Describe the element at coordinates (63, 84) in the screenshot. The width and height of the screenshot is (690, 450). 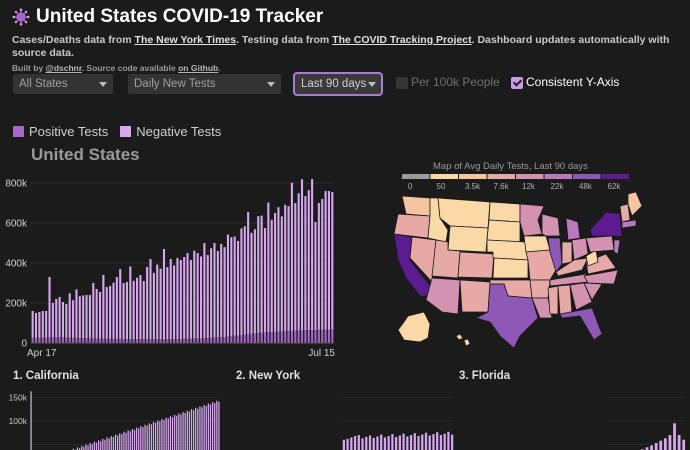
I see `region-select: All States` at that location.